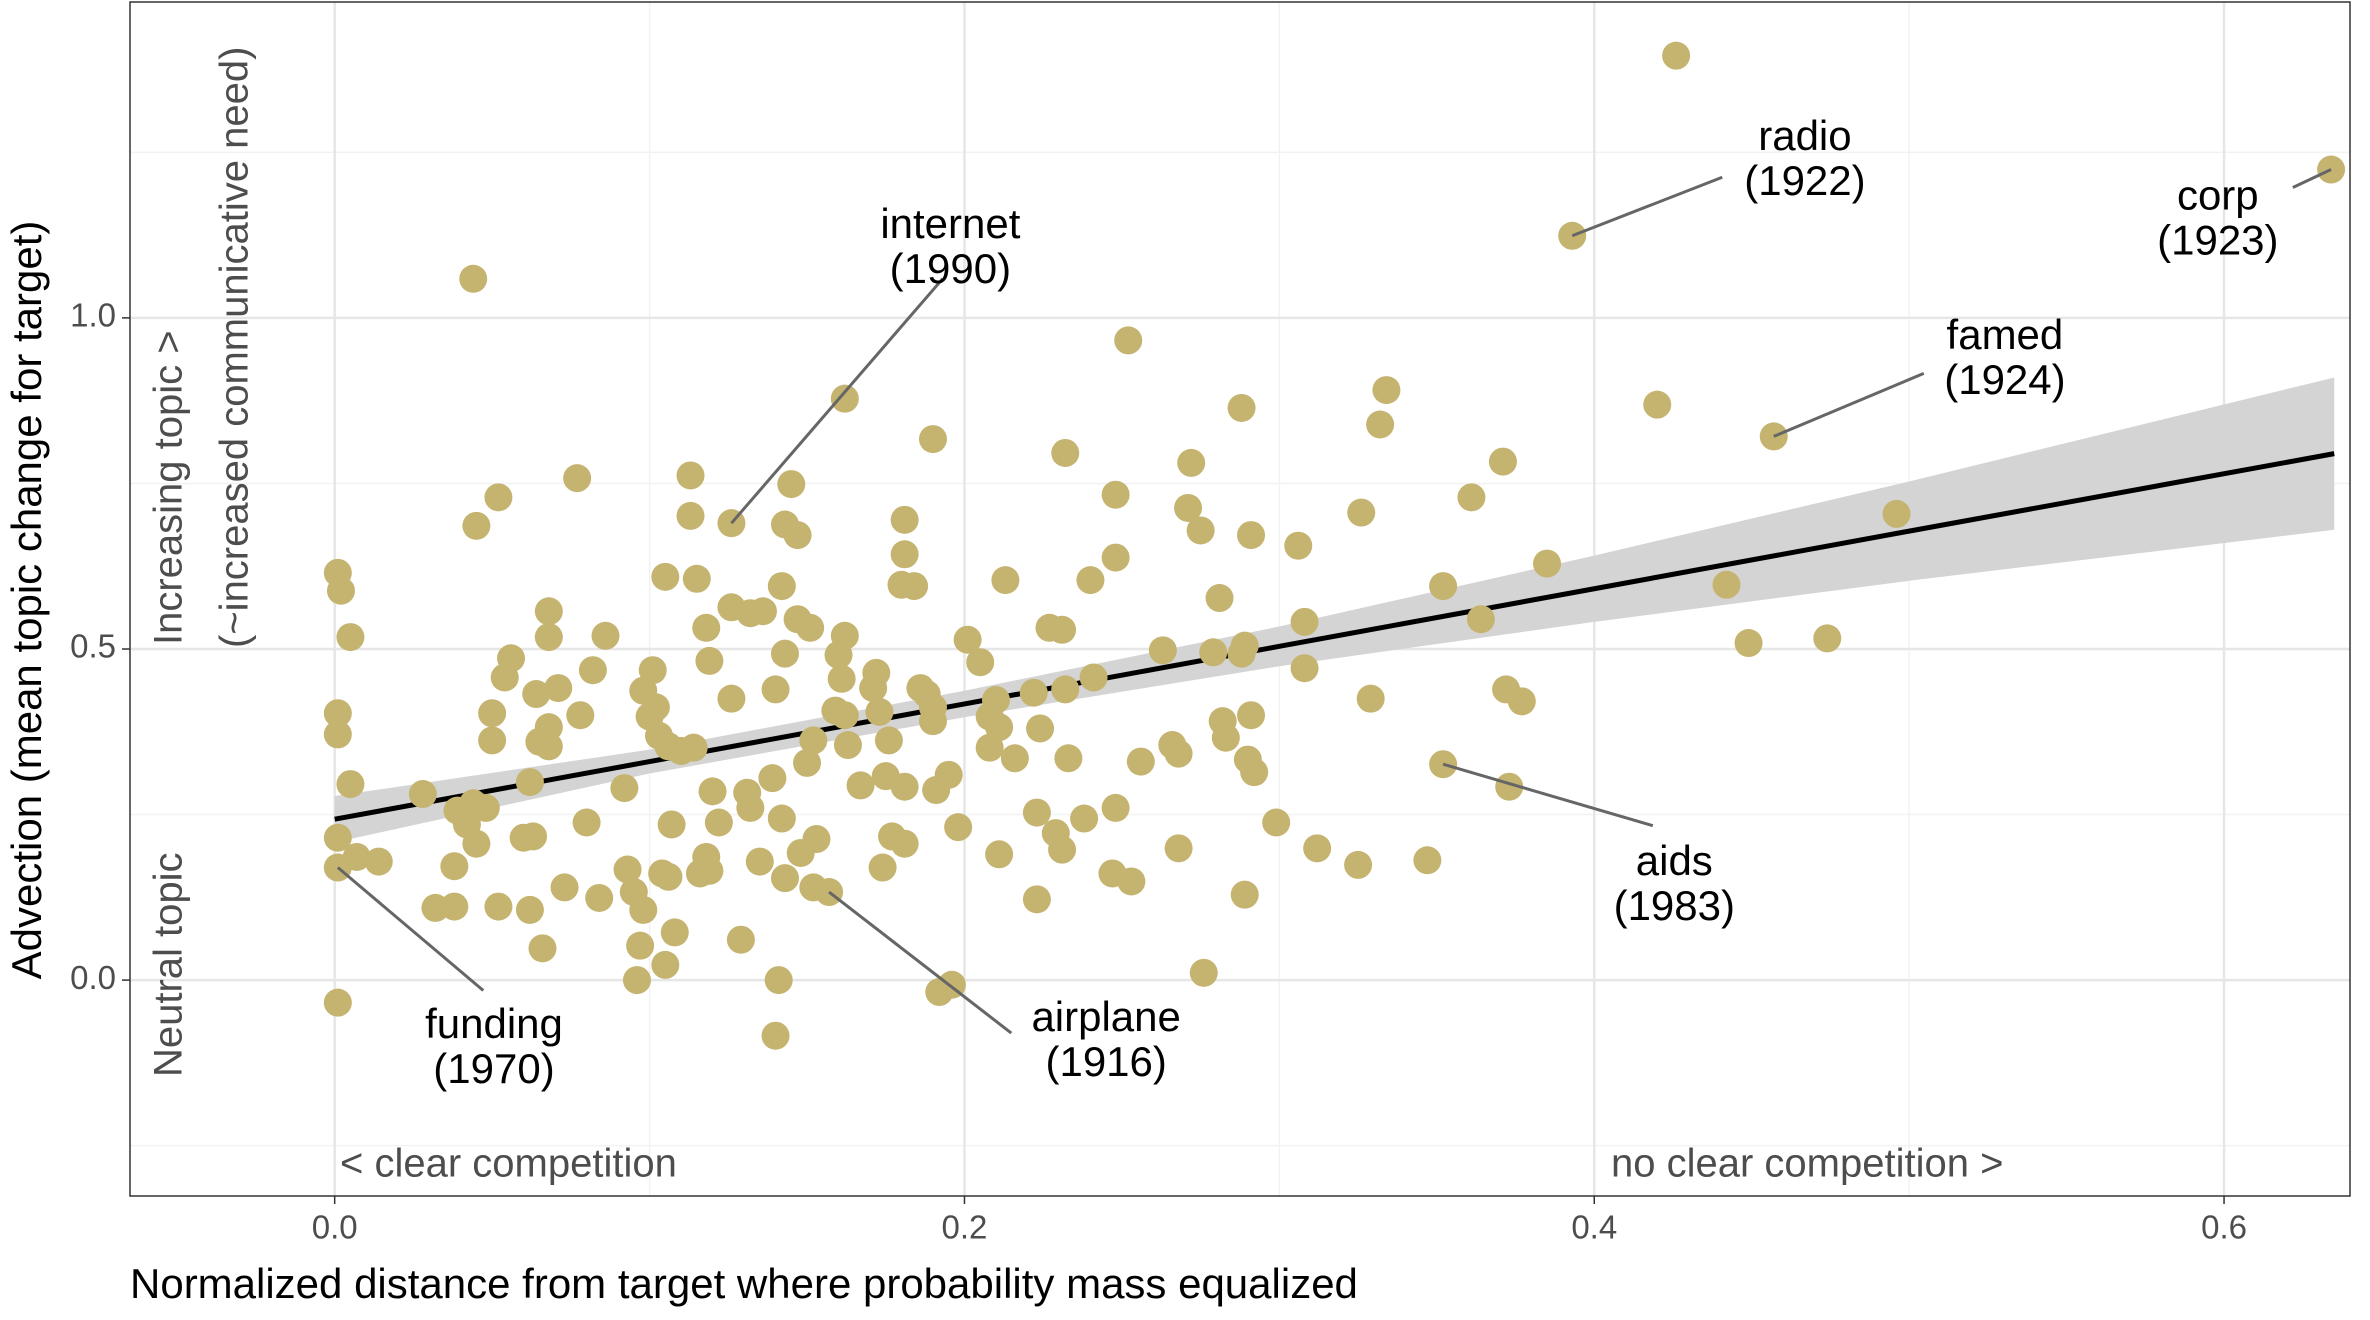 The image size is (2370, 1320). Describe the element at coordinates (494, 1023) in the screenshot. I see `annotation-label: funding` at that location.